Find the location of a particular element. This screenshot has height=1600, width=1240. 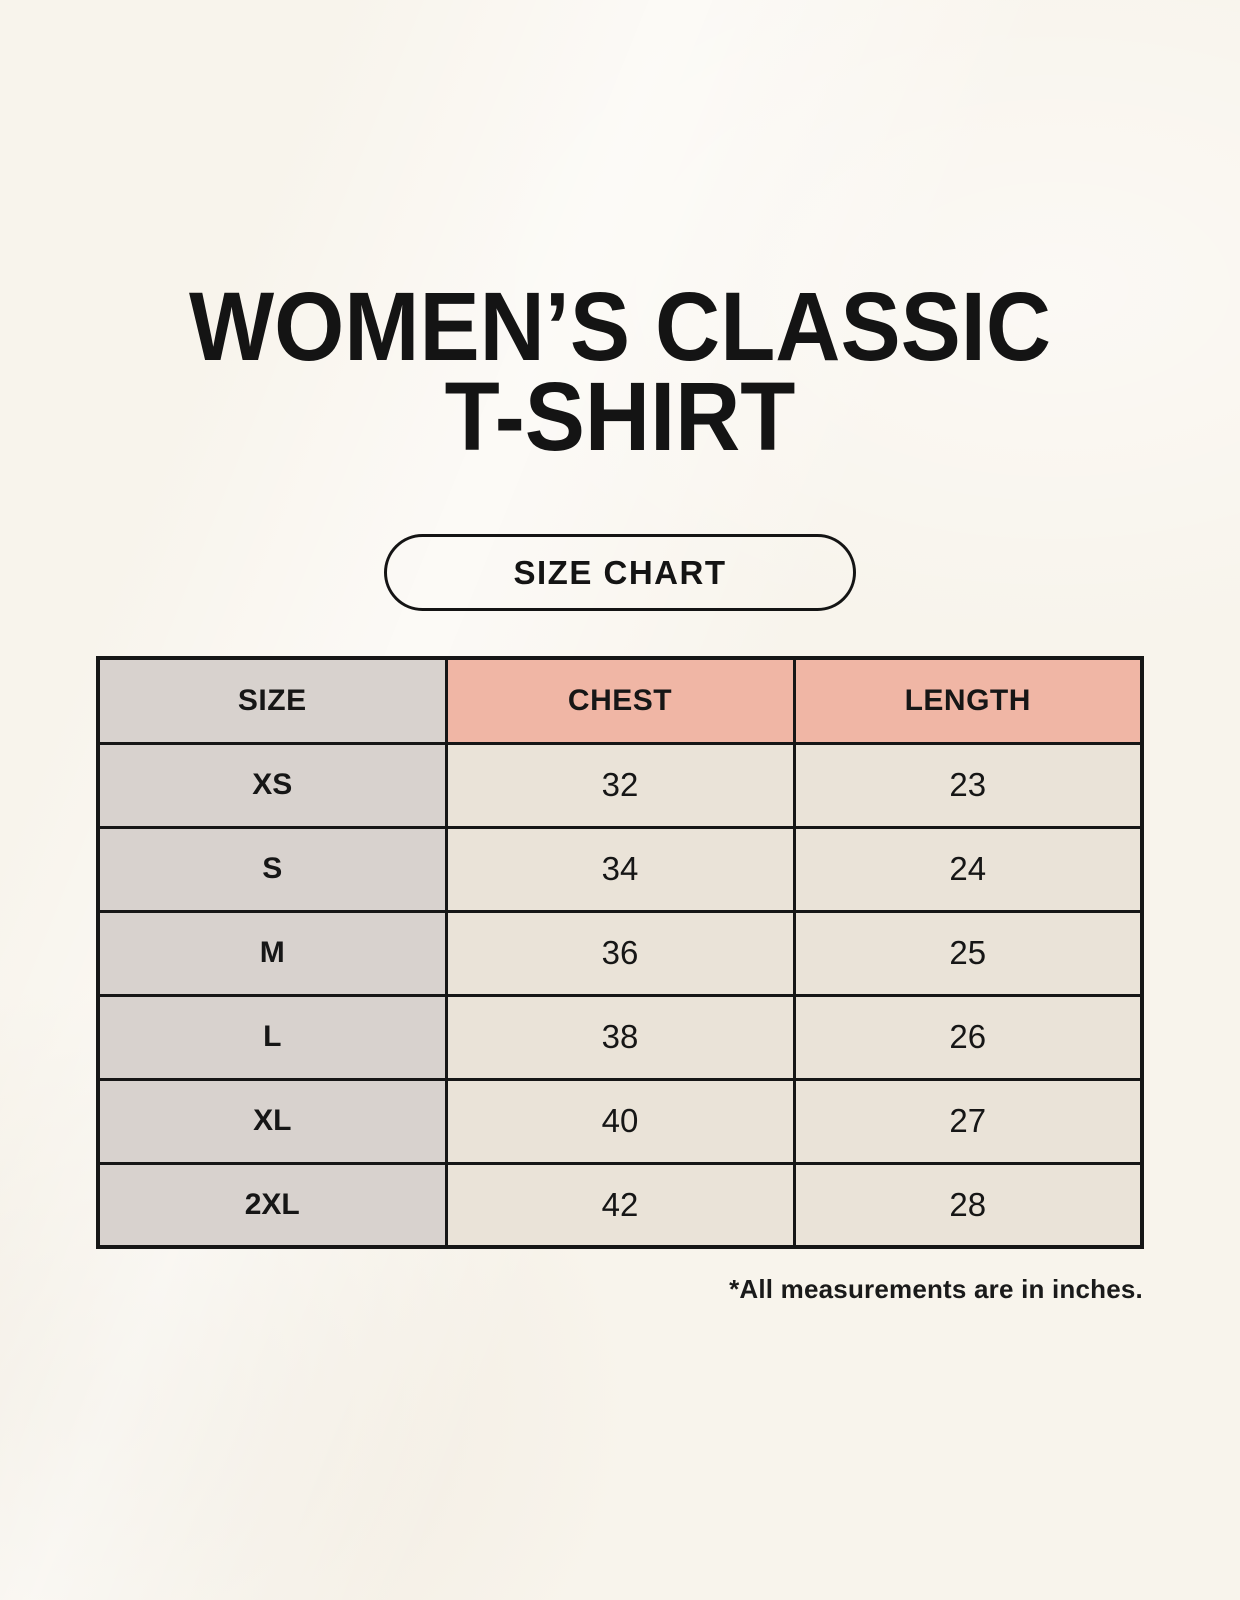

title-line-2: T-SHIRT is located at coordinates (620, 417).